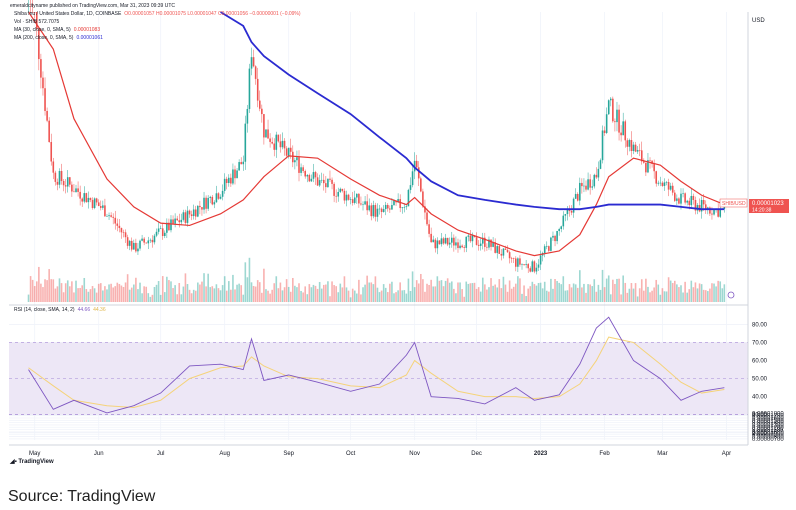 Image resolution: width=796 pixels, height=510 pixels. What do you see at coordinates (768, 421) in the screenshot?
I see `price-tick-label: 0.00001500` at bounding box center [768, 421].